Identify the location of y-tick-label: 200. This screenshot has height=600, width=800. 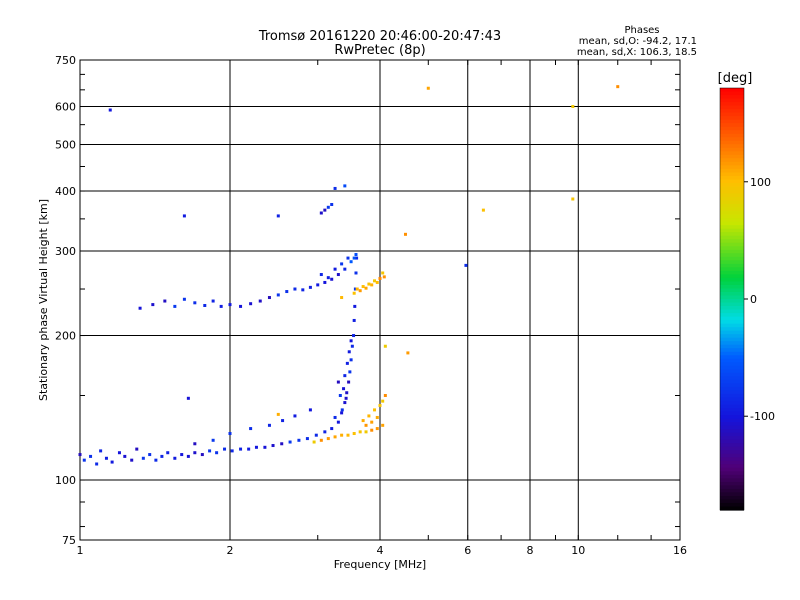
(65, 336).